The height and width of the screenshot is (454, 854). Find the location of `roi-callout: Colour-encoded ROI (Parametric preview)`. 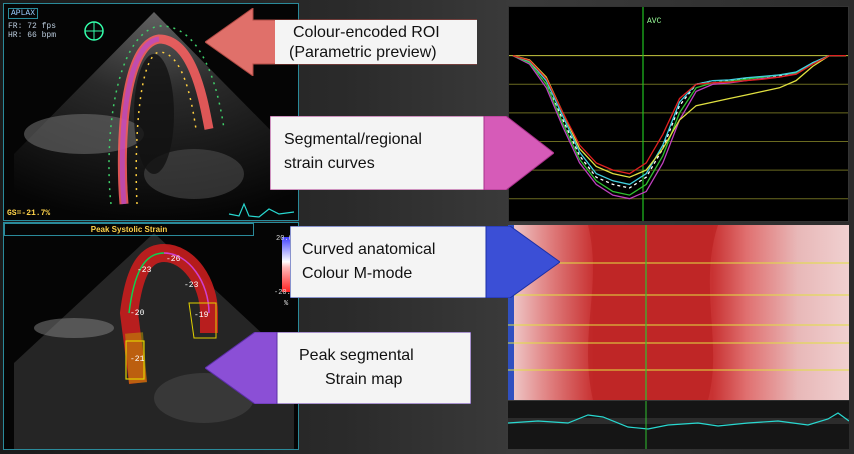

roi-callout: Colour-encoded ROI (Parametric preview) is located at coordinates (341, 42).